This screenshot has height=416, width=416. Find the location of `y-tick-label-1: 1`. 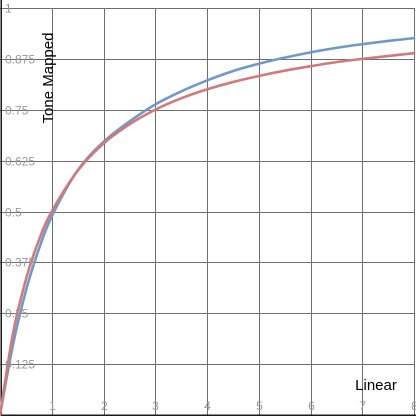

y-tick-label-1: 1 is located at coordinates (8, 9).